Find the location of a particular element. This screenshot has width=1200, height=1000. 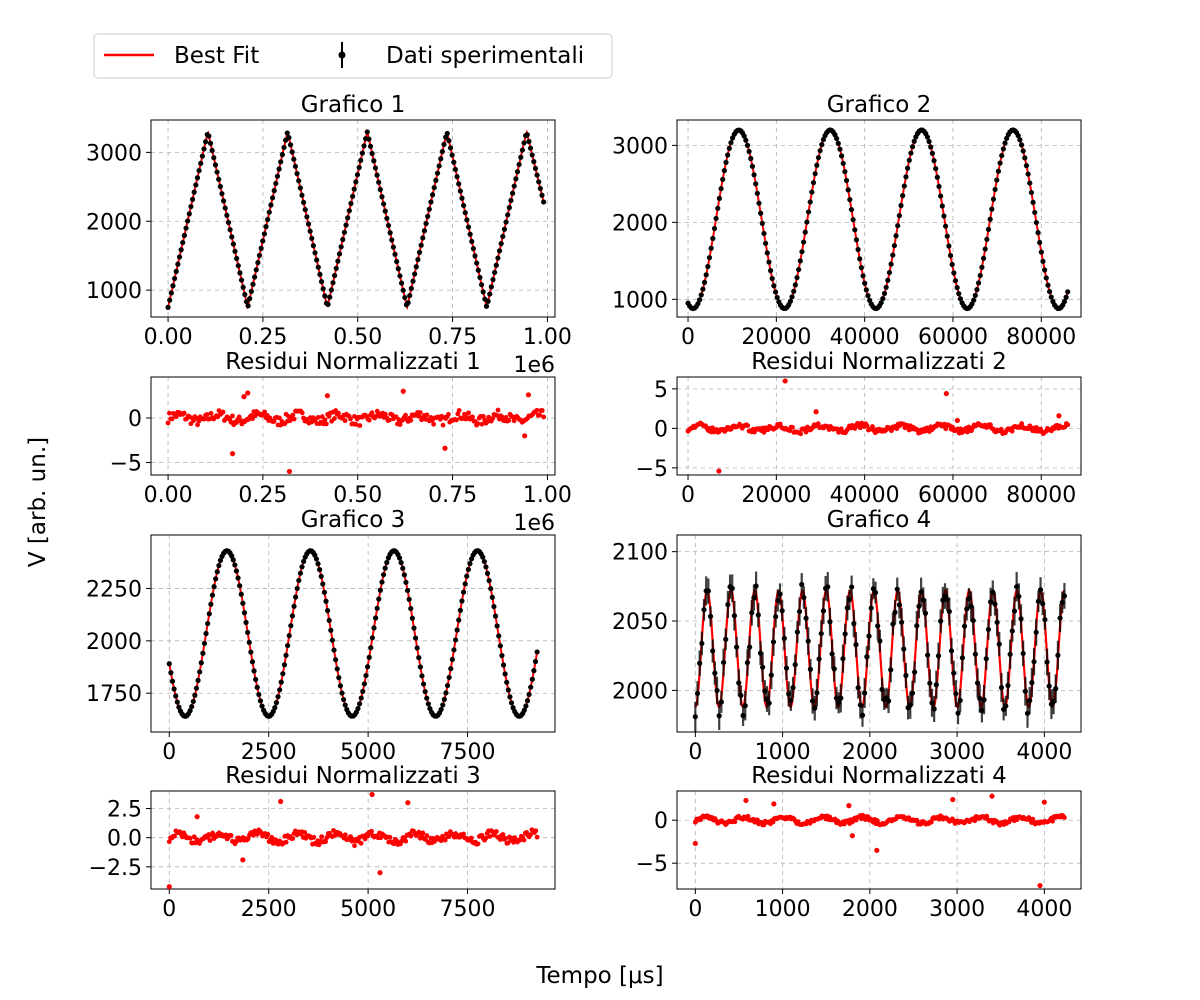

chart2-residuals-title: Residui Normalizzati 2 is located at coordinates (879, 362).